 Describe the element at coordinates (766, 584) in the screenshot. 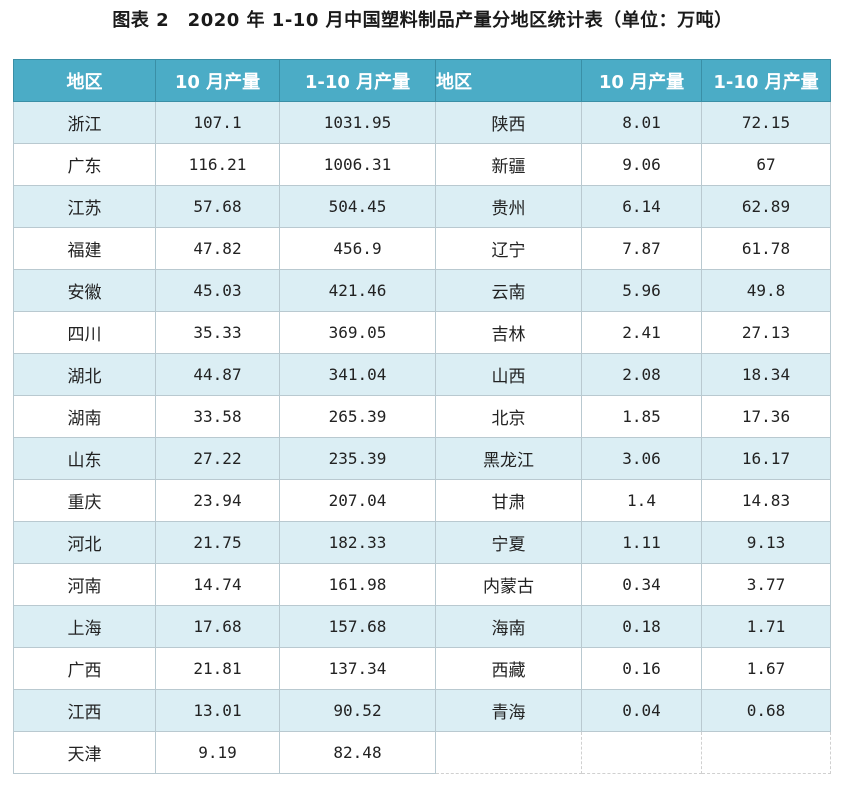

I see `right-ytd-output-cell: 3.77` at that location.